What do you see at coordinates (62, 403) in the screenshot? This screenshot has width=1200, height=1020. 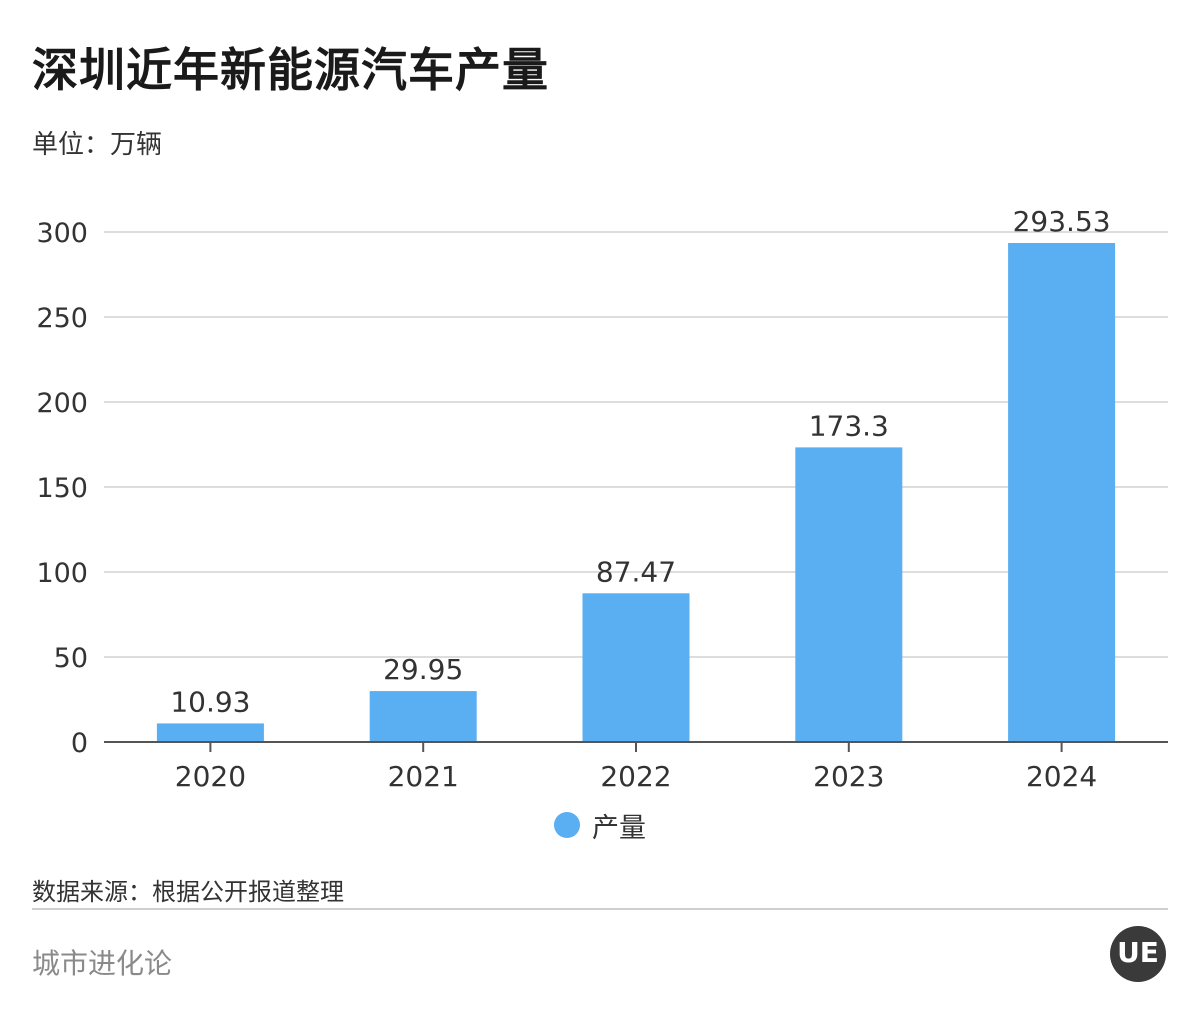 I see `y-tick-label: 200` at bounding box center [62, 403].